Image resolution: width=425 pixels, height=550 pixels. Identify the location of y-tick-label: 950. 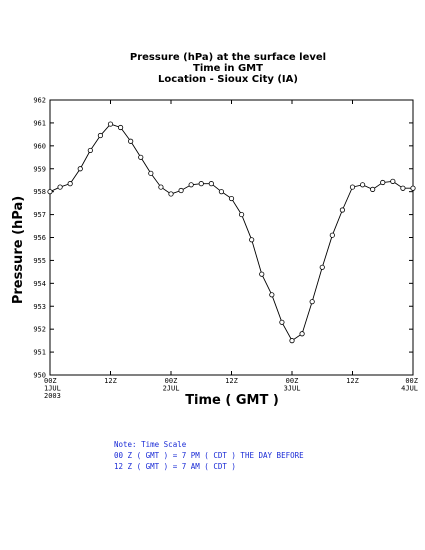
(39, 376).